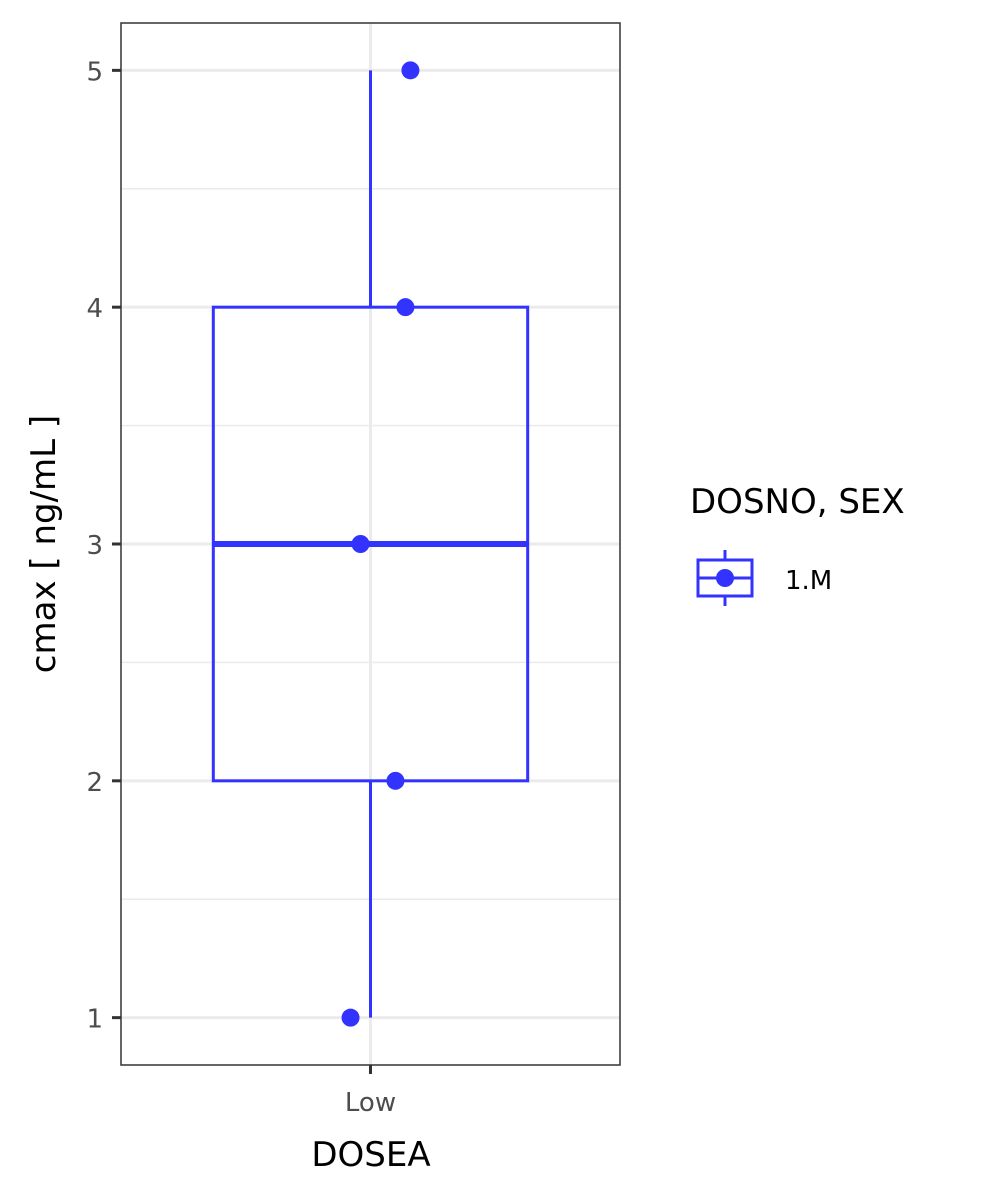  What do you see at coordinates (94, 546) in the screenshot?
I see `y-tick-label: 3` at bounding box center [94, 546].